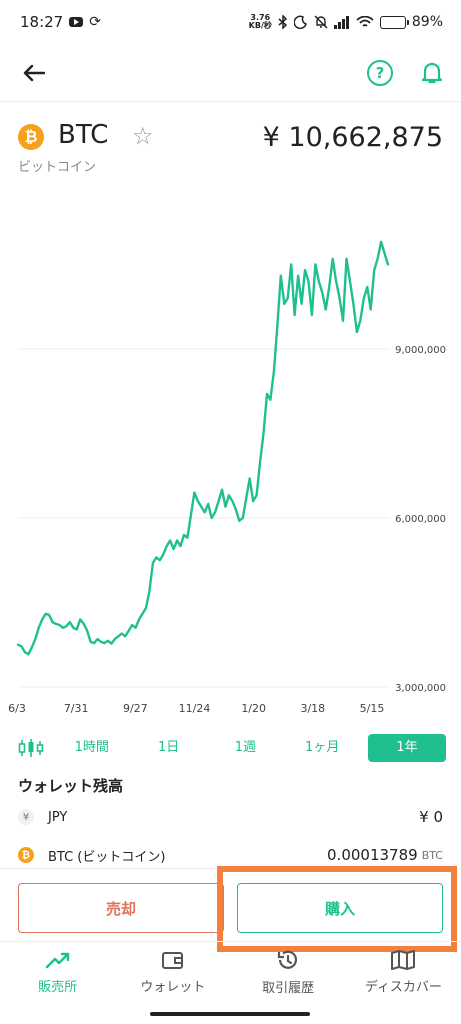  What do you see at coordinates (95, 22) in the screenshot?
I see `sync-icon: ⟳` at bounding box center [95, 22].